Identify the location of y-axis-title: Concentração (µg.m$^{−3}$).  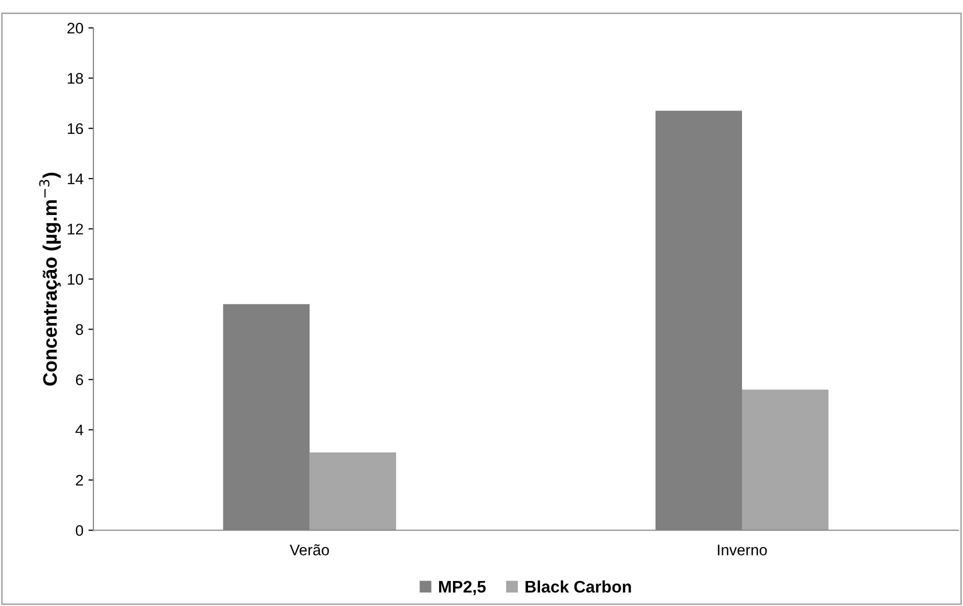
(50, 279).